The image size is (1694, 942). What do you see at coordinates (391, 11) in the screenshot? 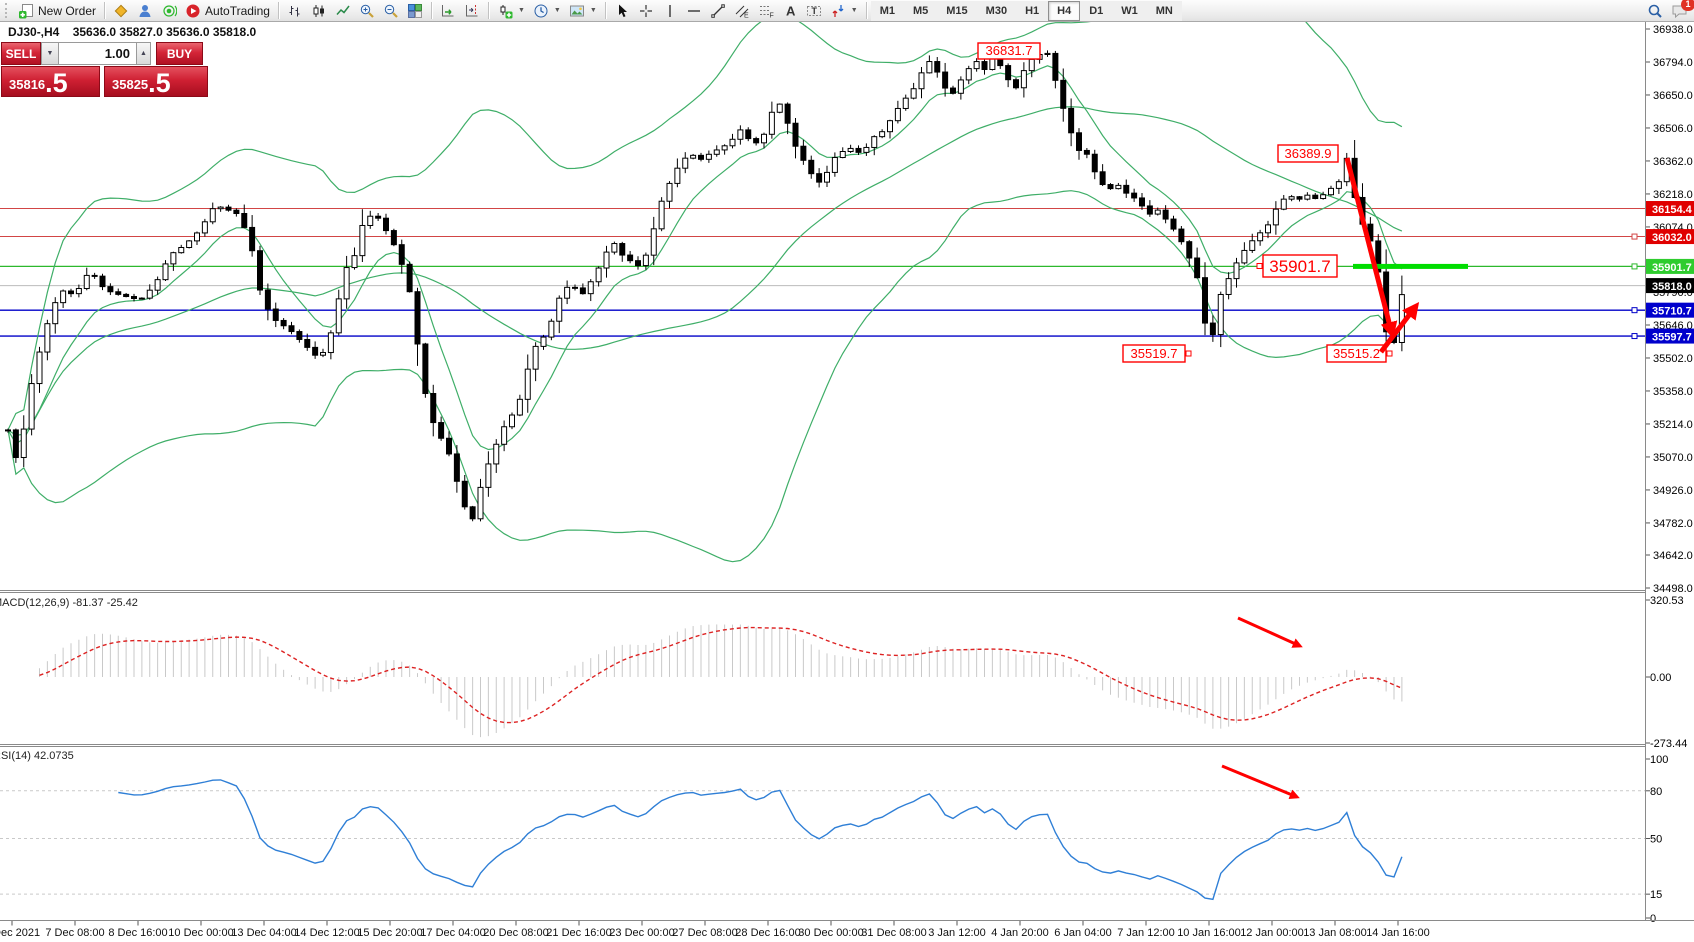
I see `zoom-out-button` at bounding box center [391, 11].